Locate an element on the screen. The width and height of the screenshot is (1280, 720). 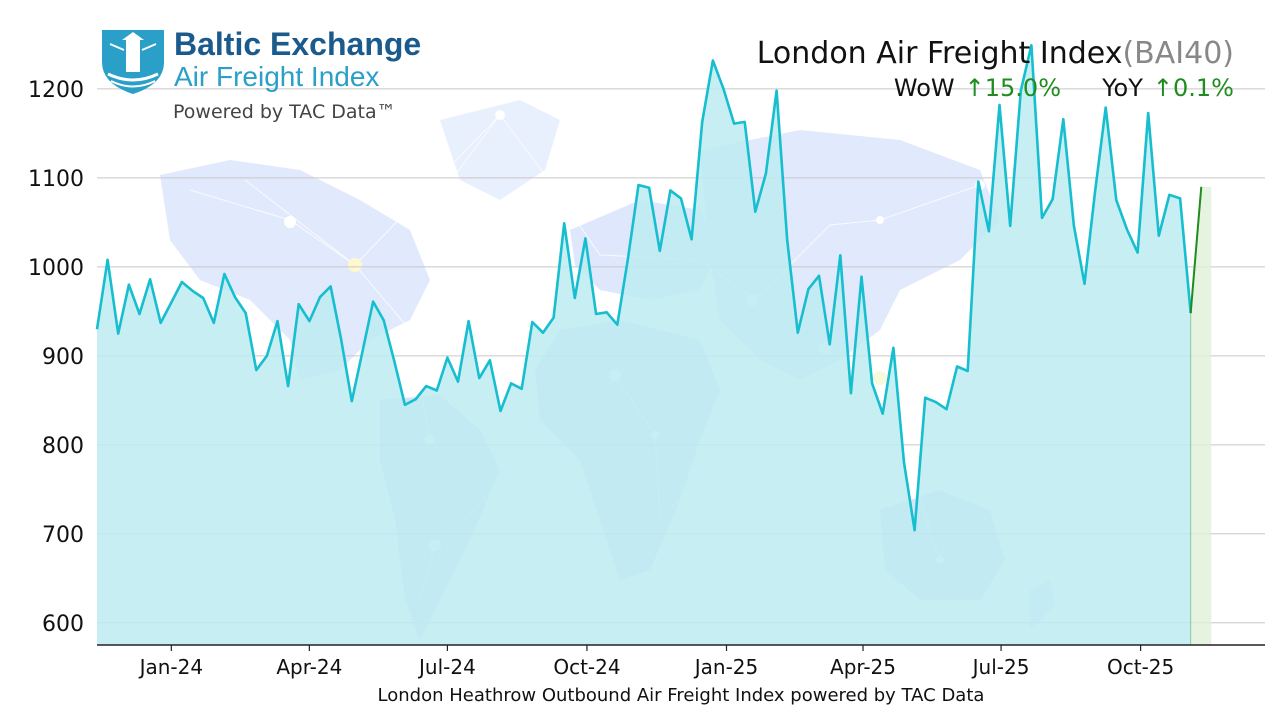
y-tick-label: 1000 is located at coordinates (56, 268).